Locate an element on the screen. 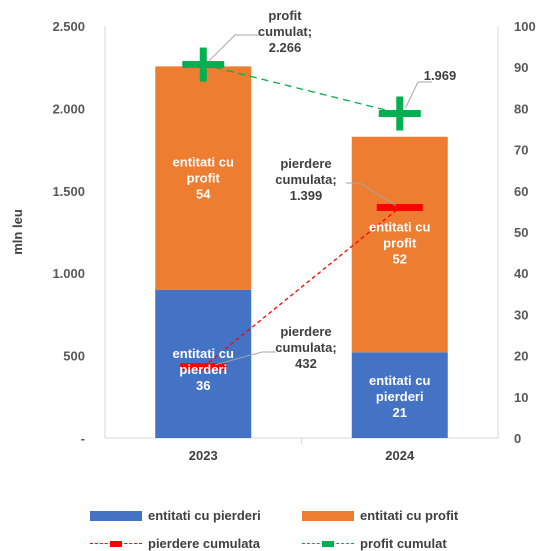 The image size is (544, 551). y2-tick-label: 80 is located at coordinates (521, 108).